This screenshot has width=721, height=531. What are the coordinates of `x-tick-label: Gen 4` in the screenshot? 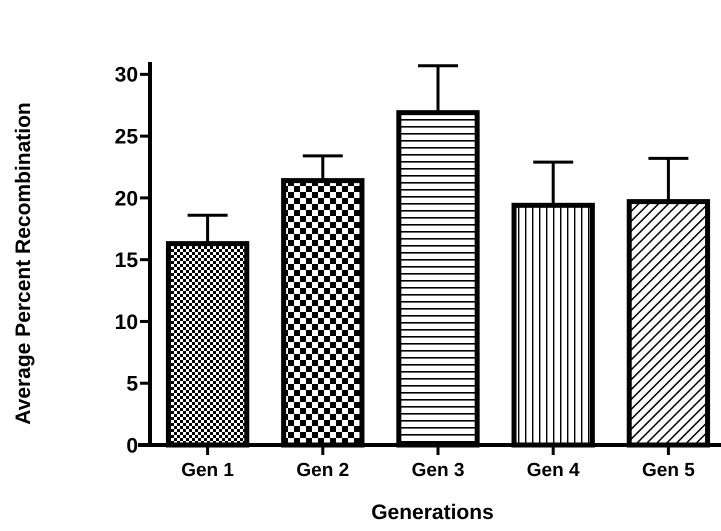 It's located at (553, 470).